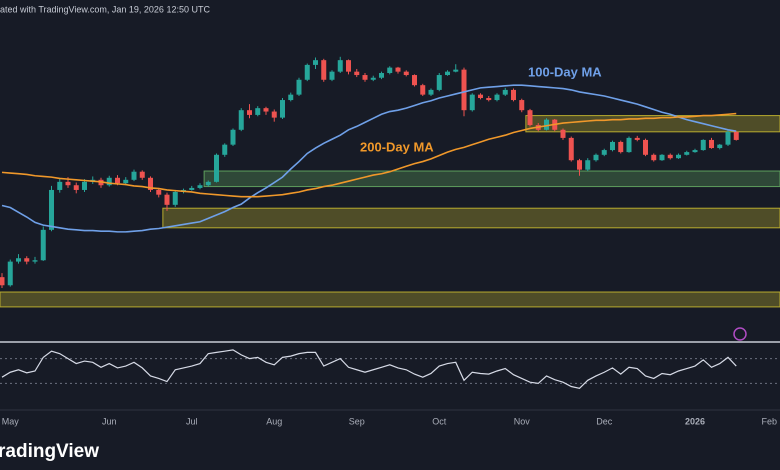 The image size is (780, 470). I want to click on x-tick-label: Aug, so click(274, 421).